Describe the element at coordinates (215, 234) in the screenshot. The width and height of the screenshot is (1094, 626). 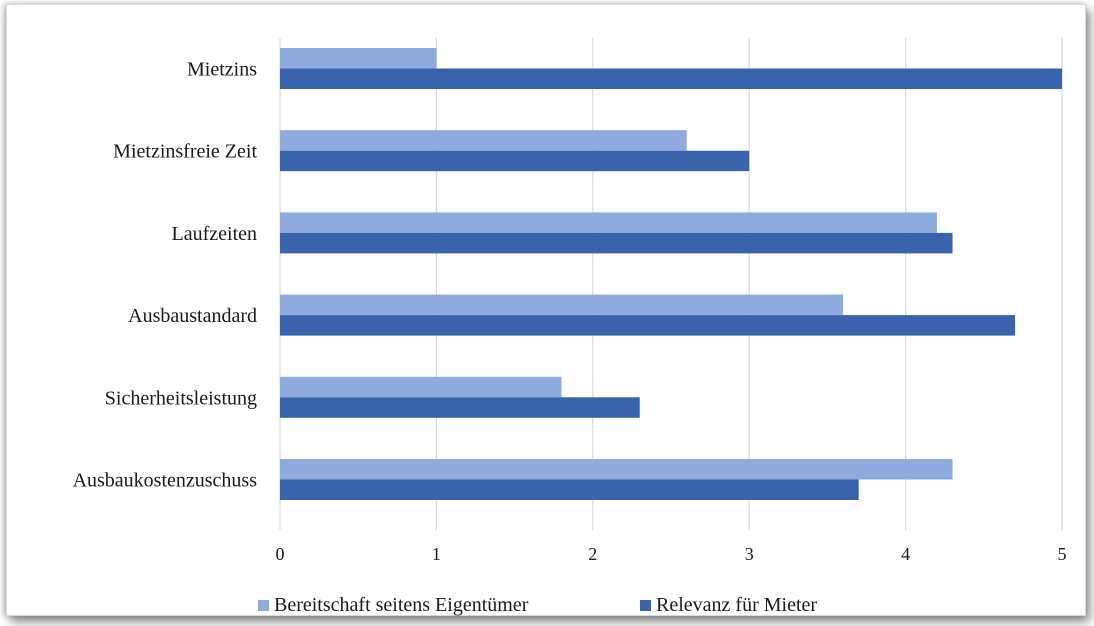
I see `category-label: Laufzeiten` at that location.